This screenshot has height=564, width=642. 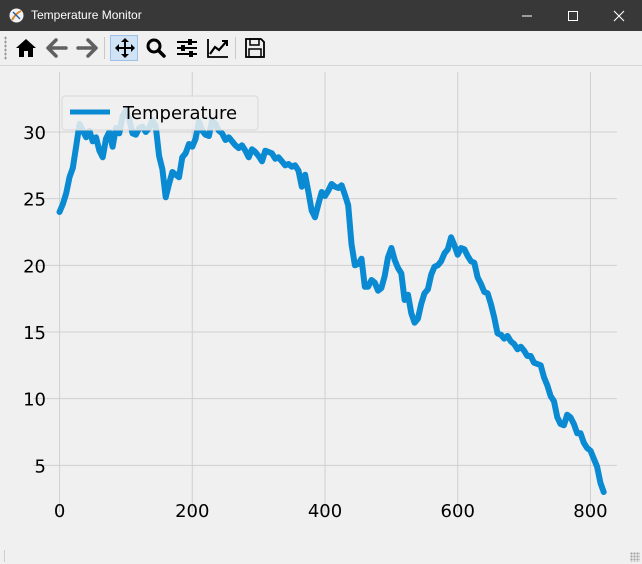 I want to click on navigation-toolbar, so click(x=321, y=48).